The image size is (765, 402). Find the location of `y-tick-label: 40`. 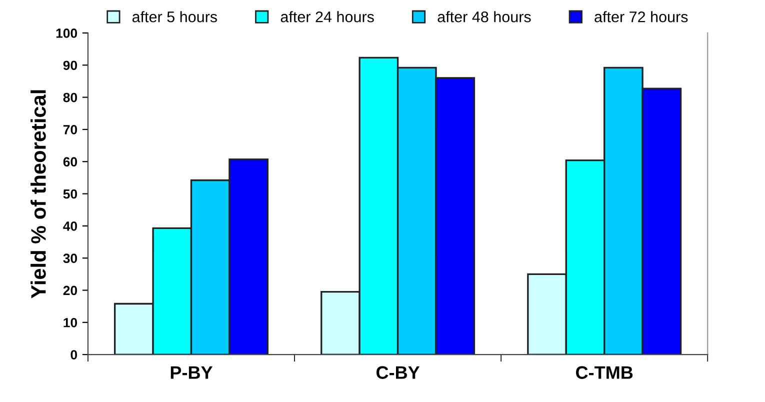

y-tick-label: 40 is located at coordinates (70, 226).